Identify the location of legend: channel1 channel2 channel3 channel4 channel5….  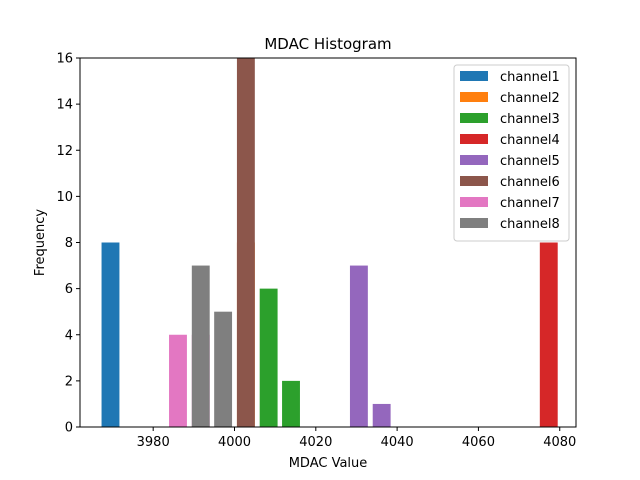
(511, 153).